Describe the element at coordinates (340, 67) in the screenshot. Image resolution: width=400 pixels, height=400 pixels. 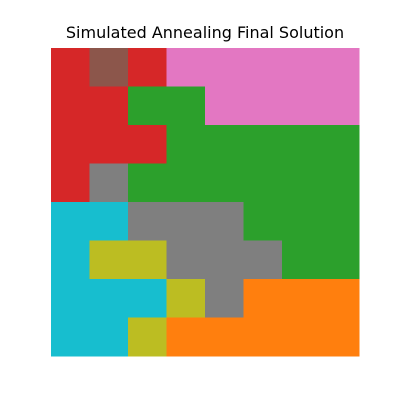
I see `heatmap-cell-r0-c7` at that location.